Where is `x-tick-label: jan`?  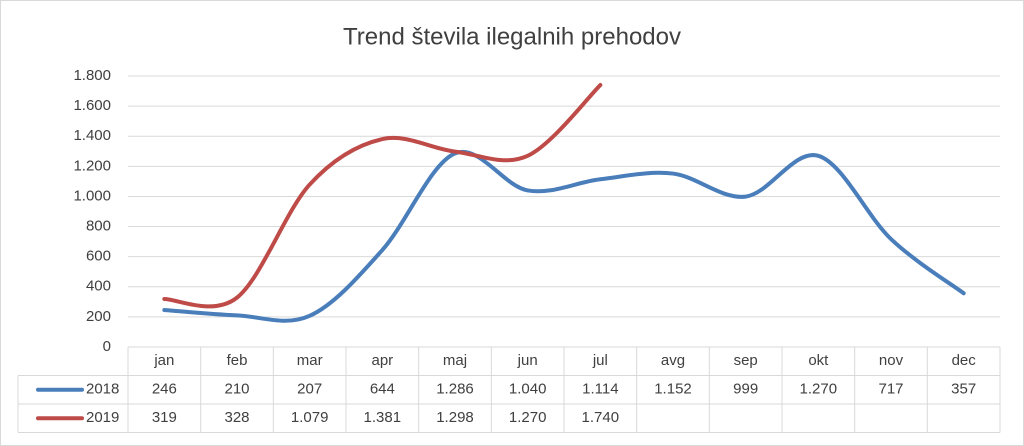 x-tick-label: jan is located at coordinates (163, 360).